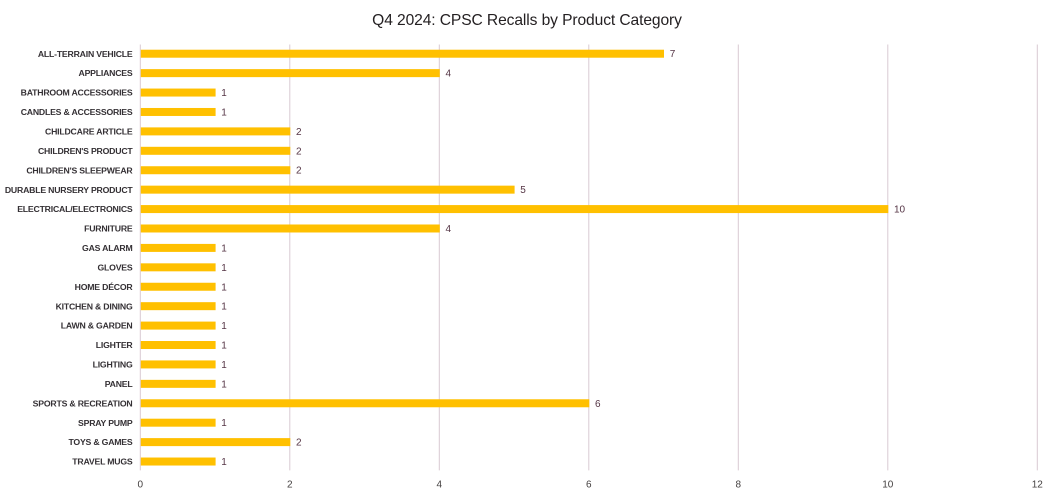 This screenshot has width=1054, height=497. Describe the element at coordinates (83, 403) in the screenshot. I see `svg-text: SPORTS & RECREATION` at that location.